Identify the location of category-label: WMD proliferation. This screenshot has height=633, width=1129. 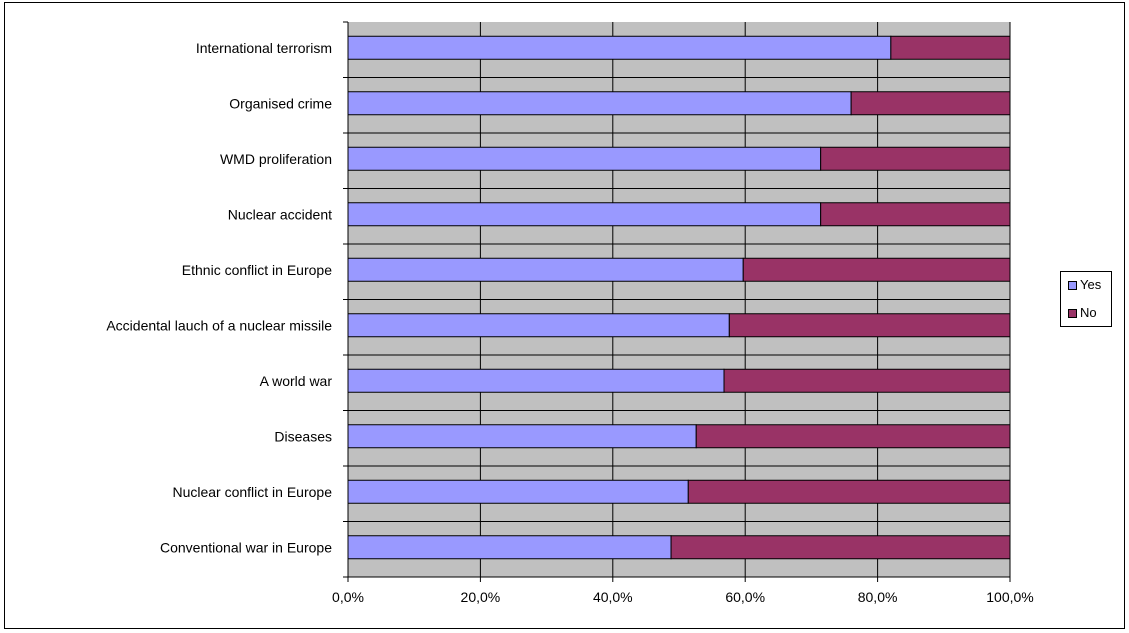
(276, 159).